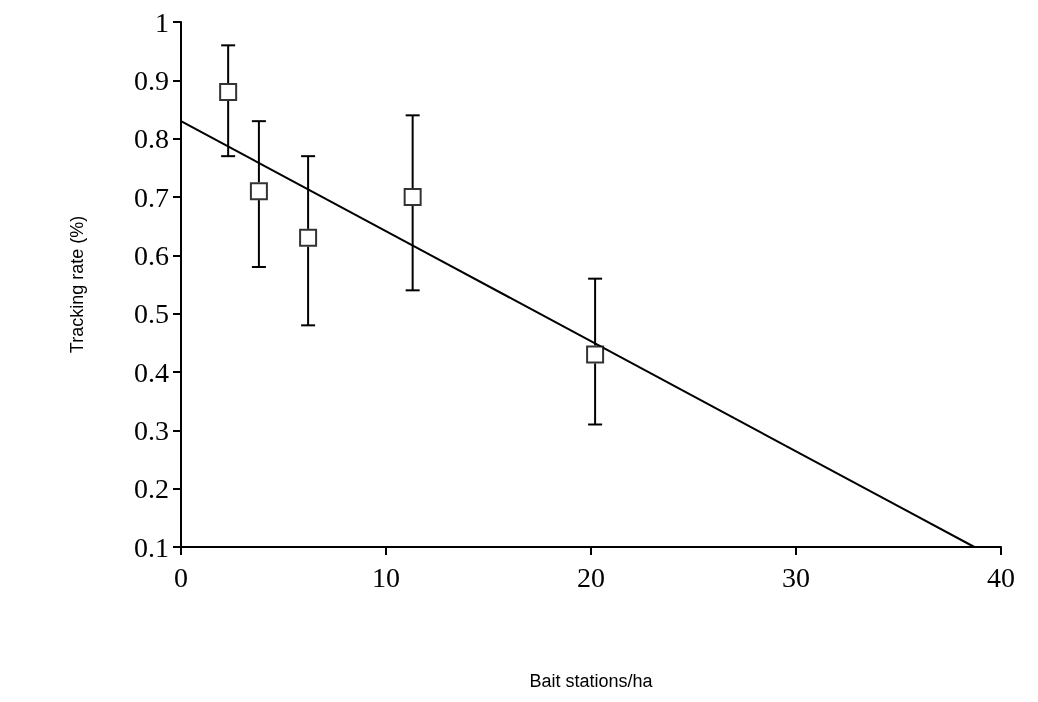 The height and width of the screenshot is (702, 1038). Describe the element at coordinates (151, 314) in the screenshot. I see `y-tick-label: 0.5` at that location.